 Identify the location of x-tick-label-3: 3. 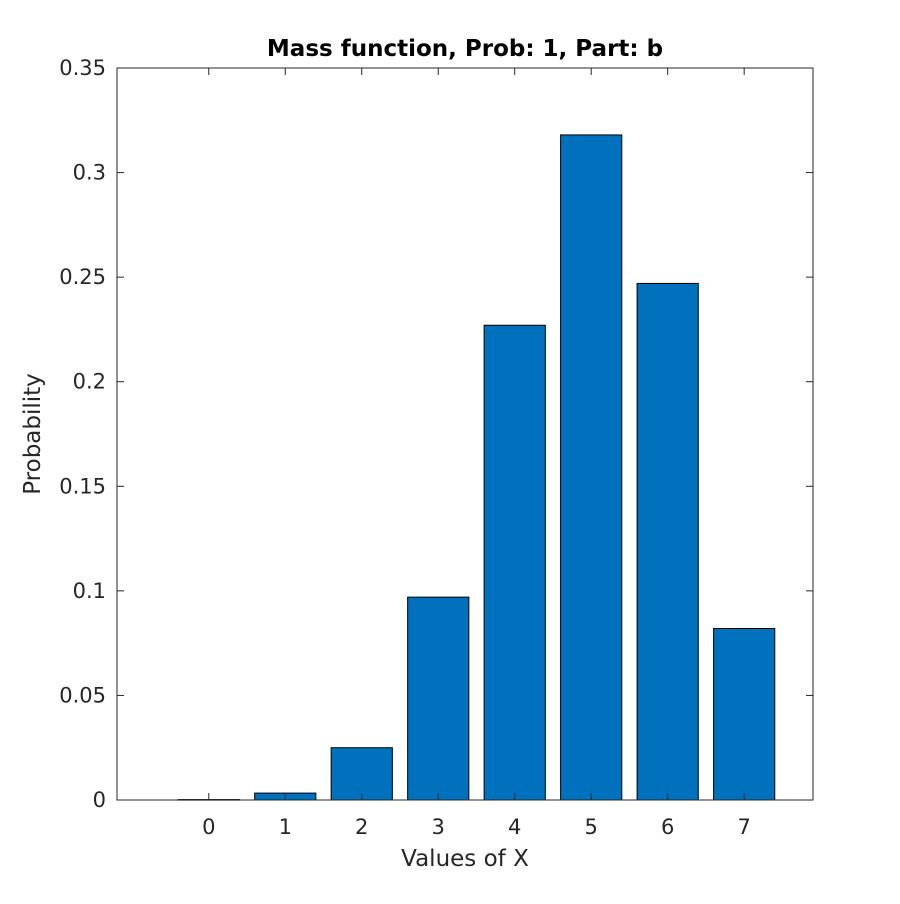
(438, 827).